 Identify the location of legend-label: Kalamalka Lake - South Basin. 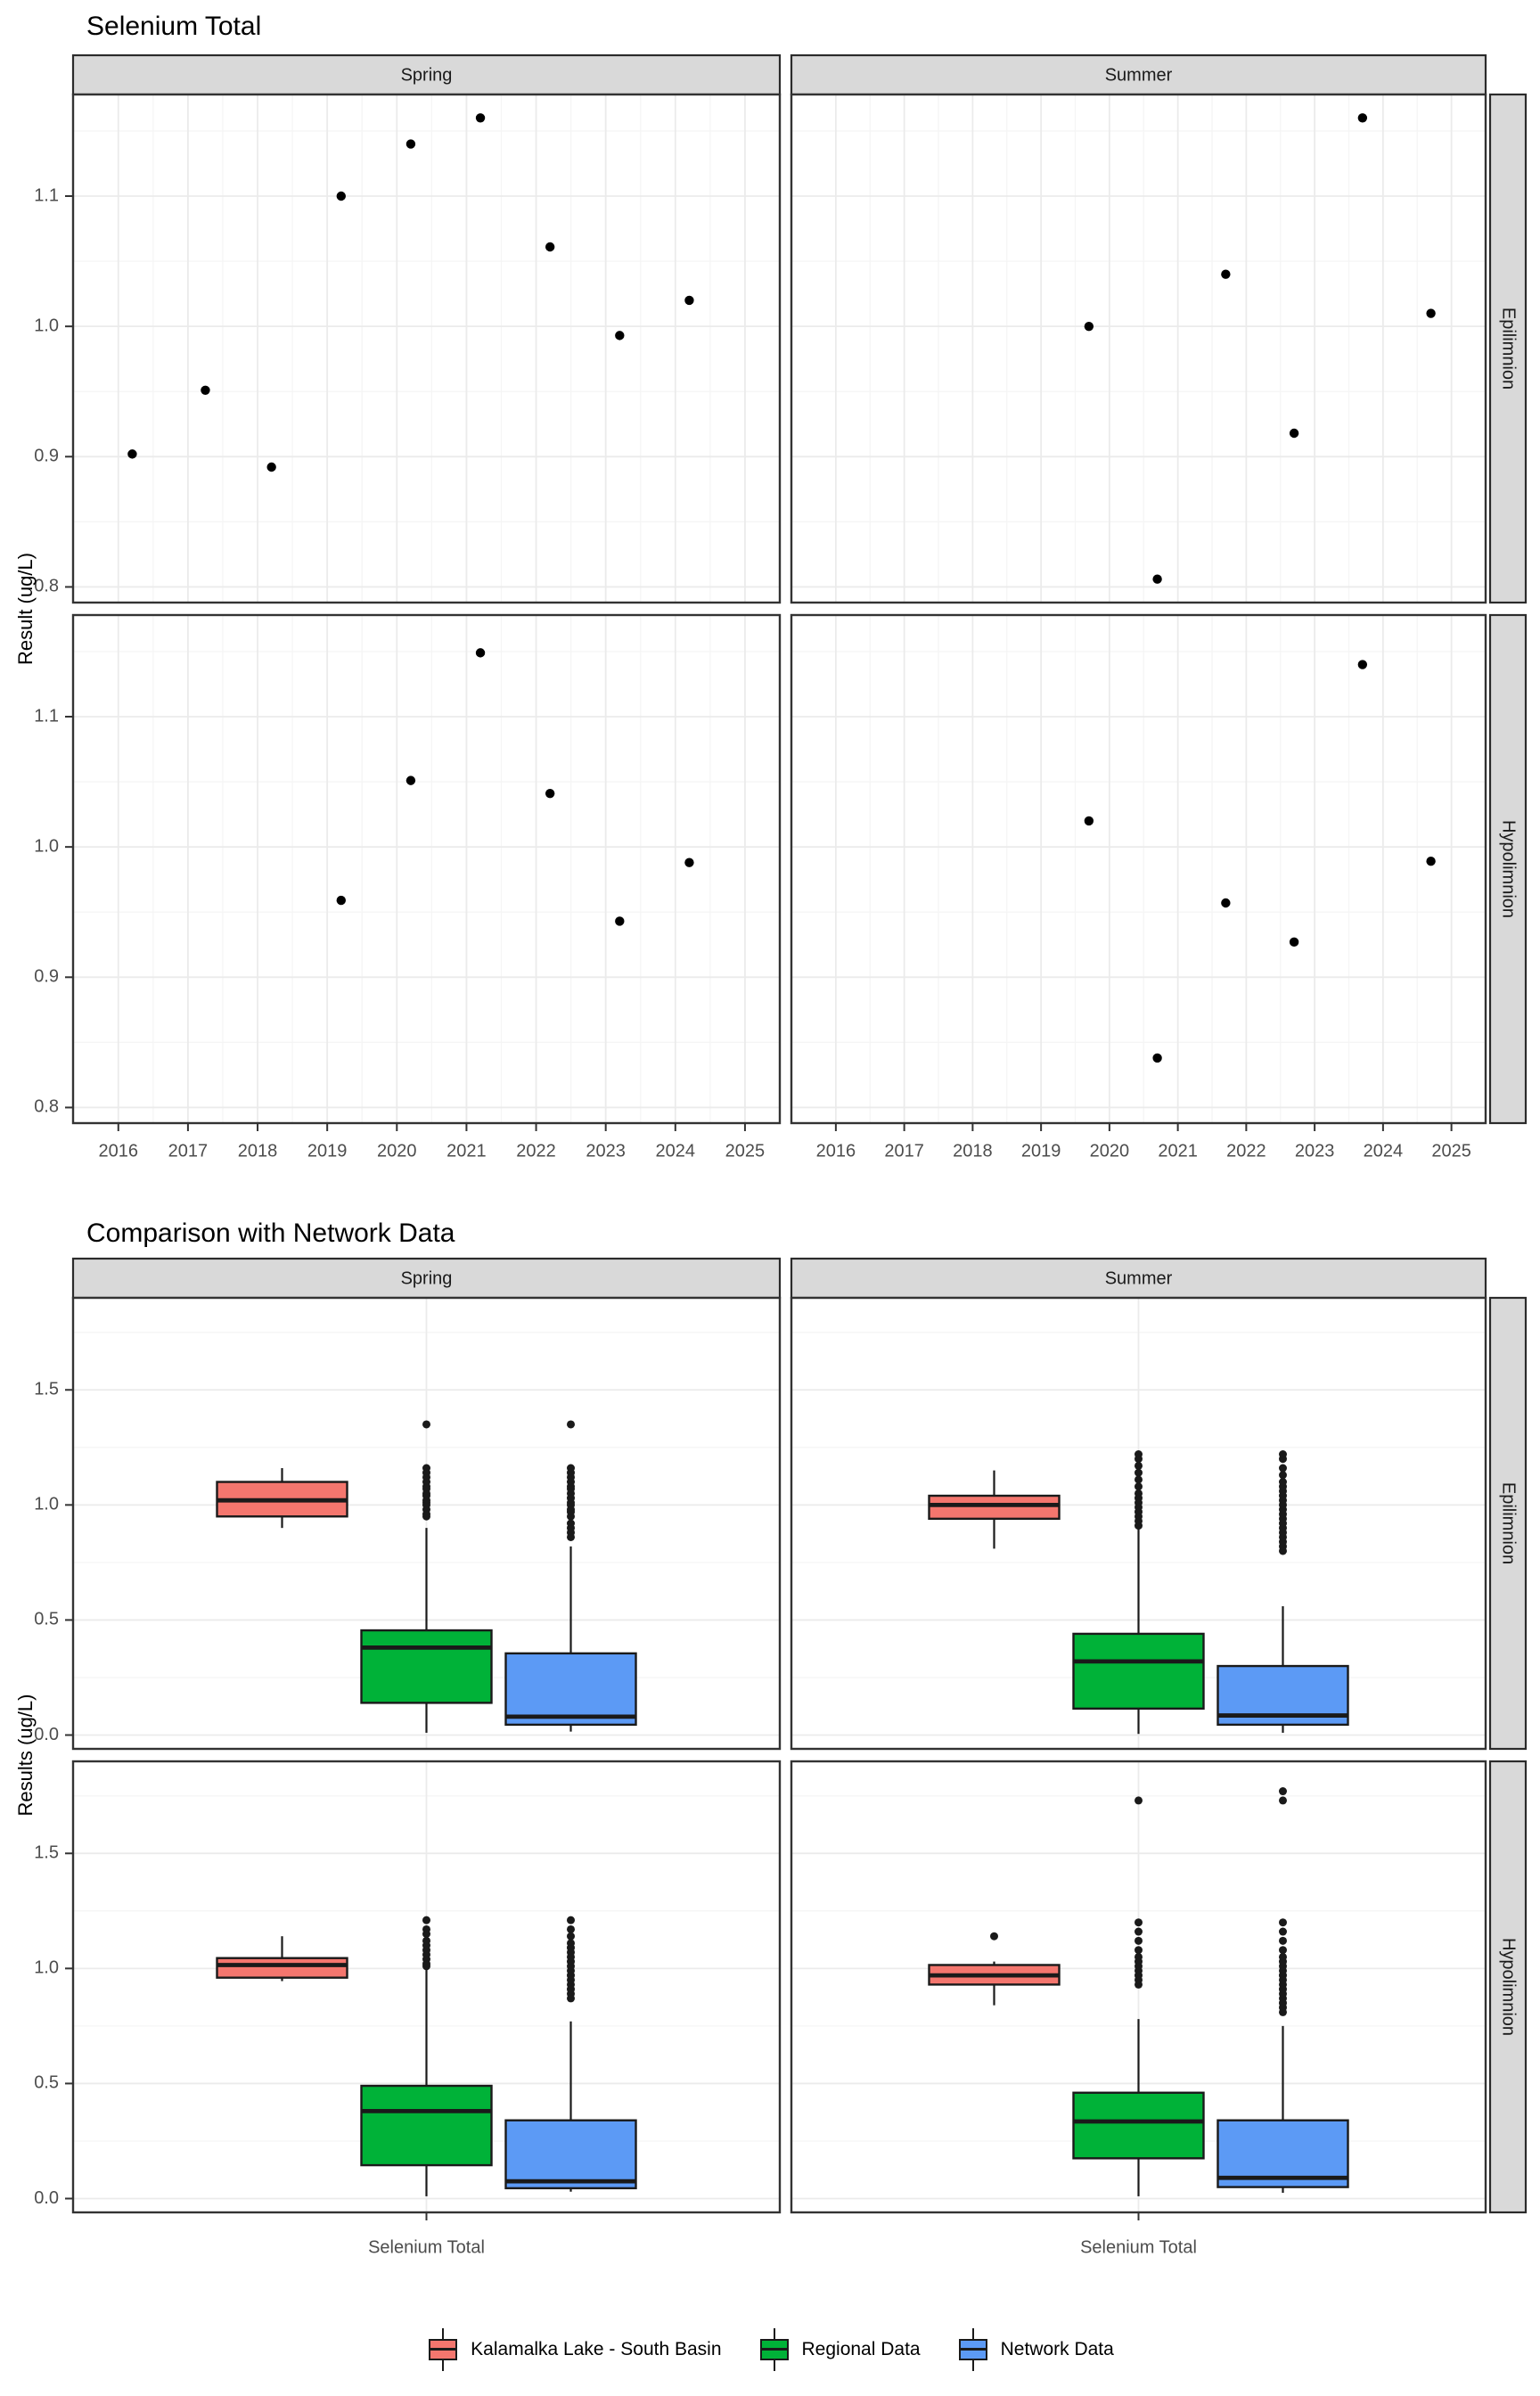
(596, 2349).